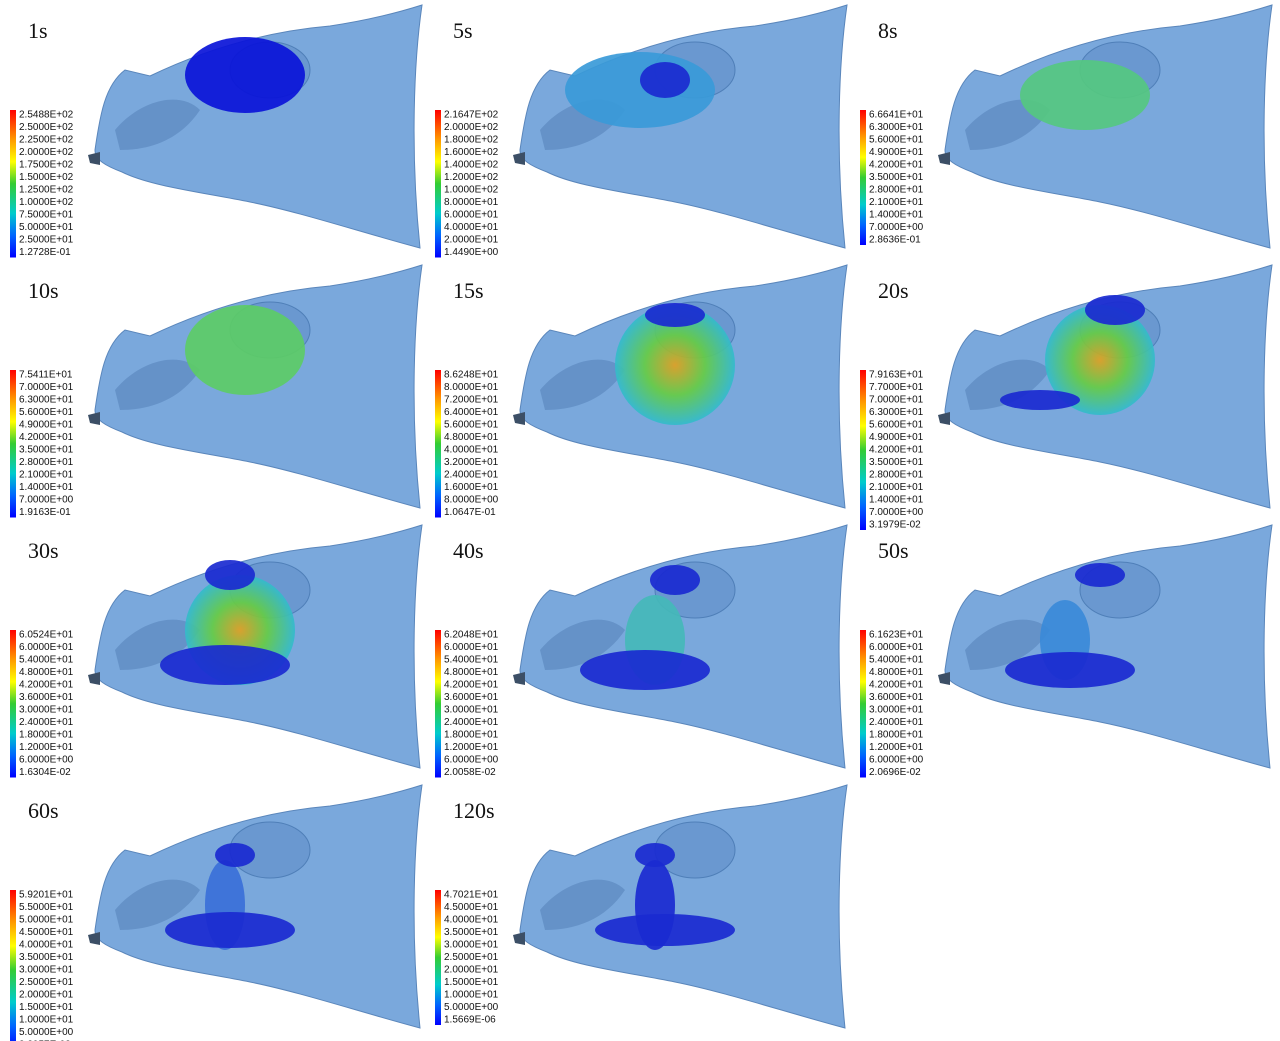 Image resolution: width=1280 pixels, height=1041 pixels. I want to click on legend-label: 5.5000E+01, so click(46, 907).